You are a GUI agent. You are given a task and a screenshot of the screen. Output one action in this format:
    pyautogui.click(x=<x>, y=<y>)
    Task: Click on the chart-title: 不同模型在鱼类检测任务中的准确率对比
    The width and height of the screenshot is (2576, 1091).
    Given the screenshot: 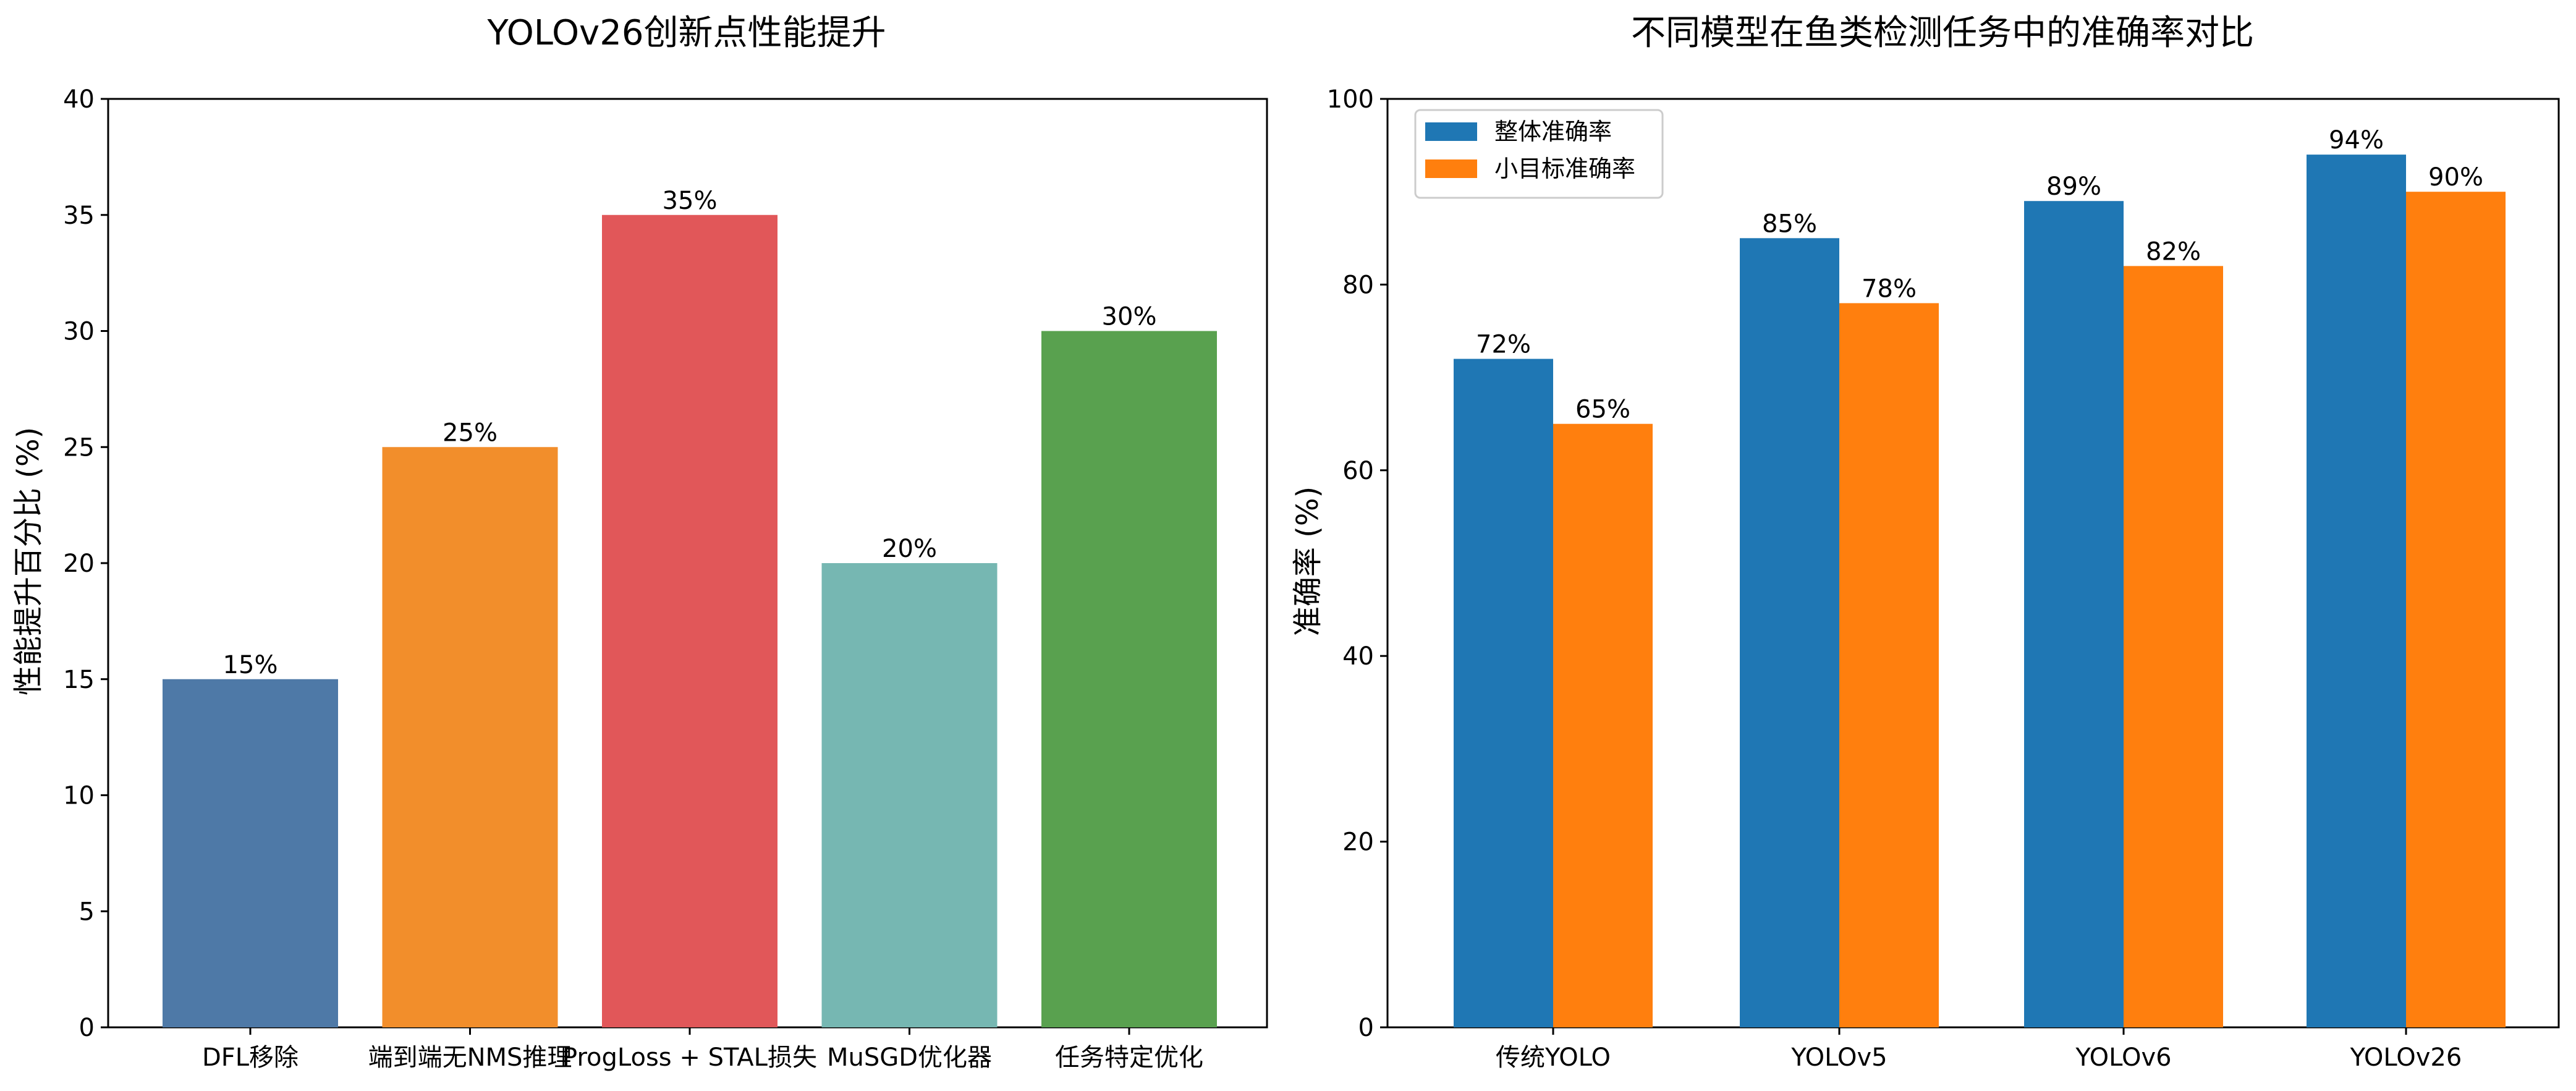 What is the action you would take?
    pyautogui.click(x=1942, y=33)
    